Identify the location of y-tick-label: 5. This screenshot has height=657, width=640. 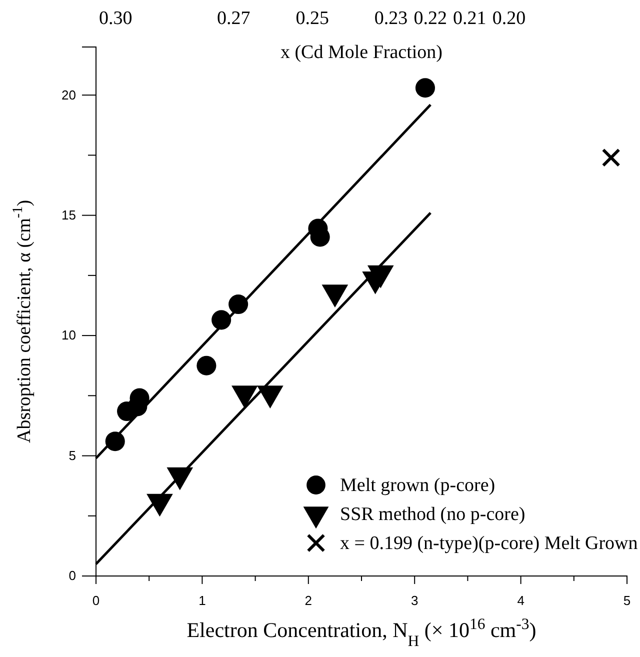
(72, 455).